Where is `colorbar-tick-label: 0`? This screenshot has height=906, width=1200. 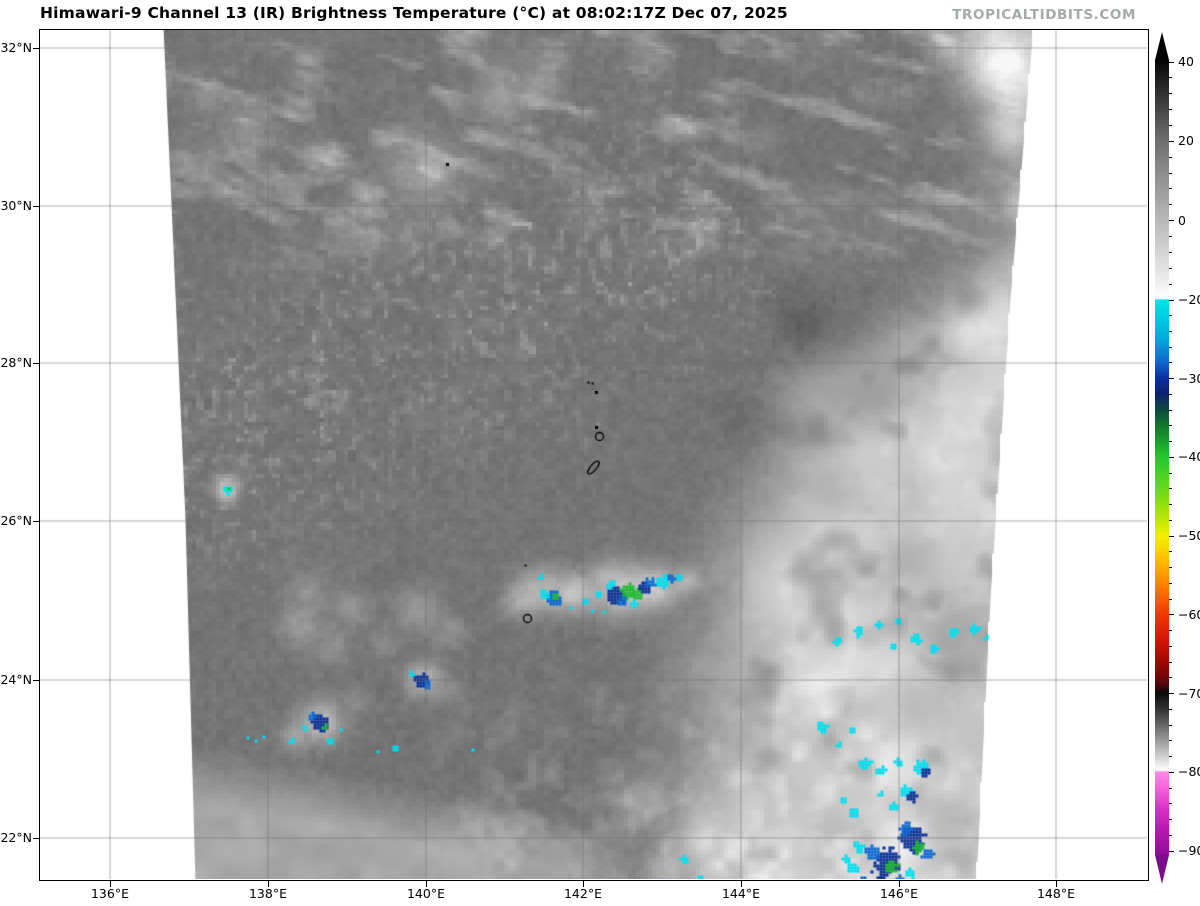
colorbar-tick-label: 0 is located at coordinates (1182, 220).